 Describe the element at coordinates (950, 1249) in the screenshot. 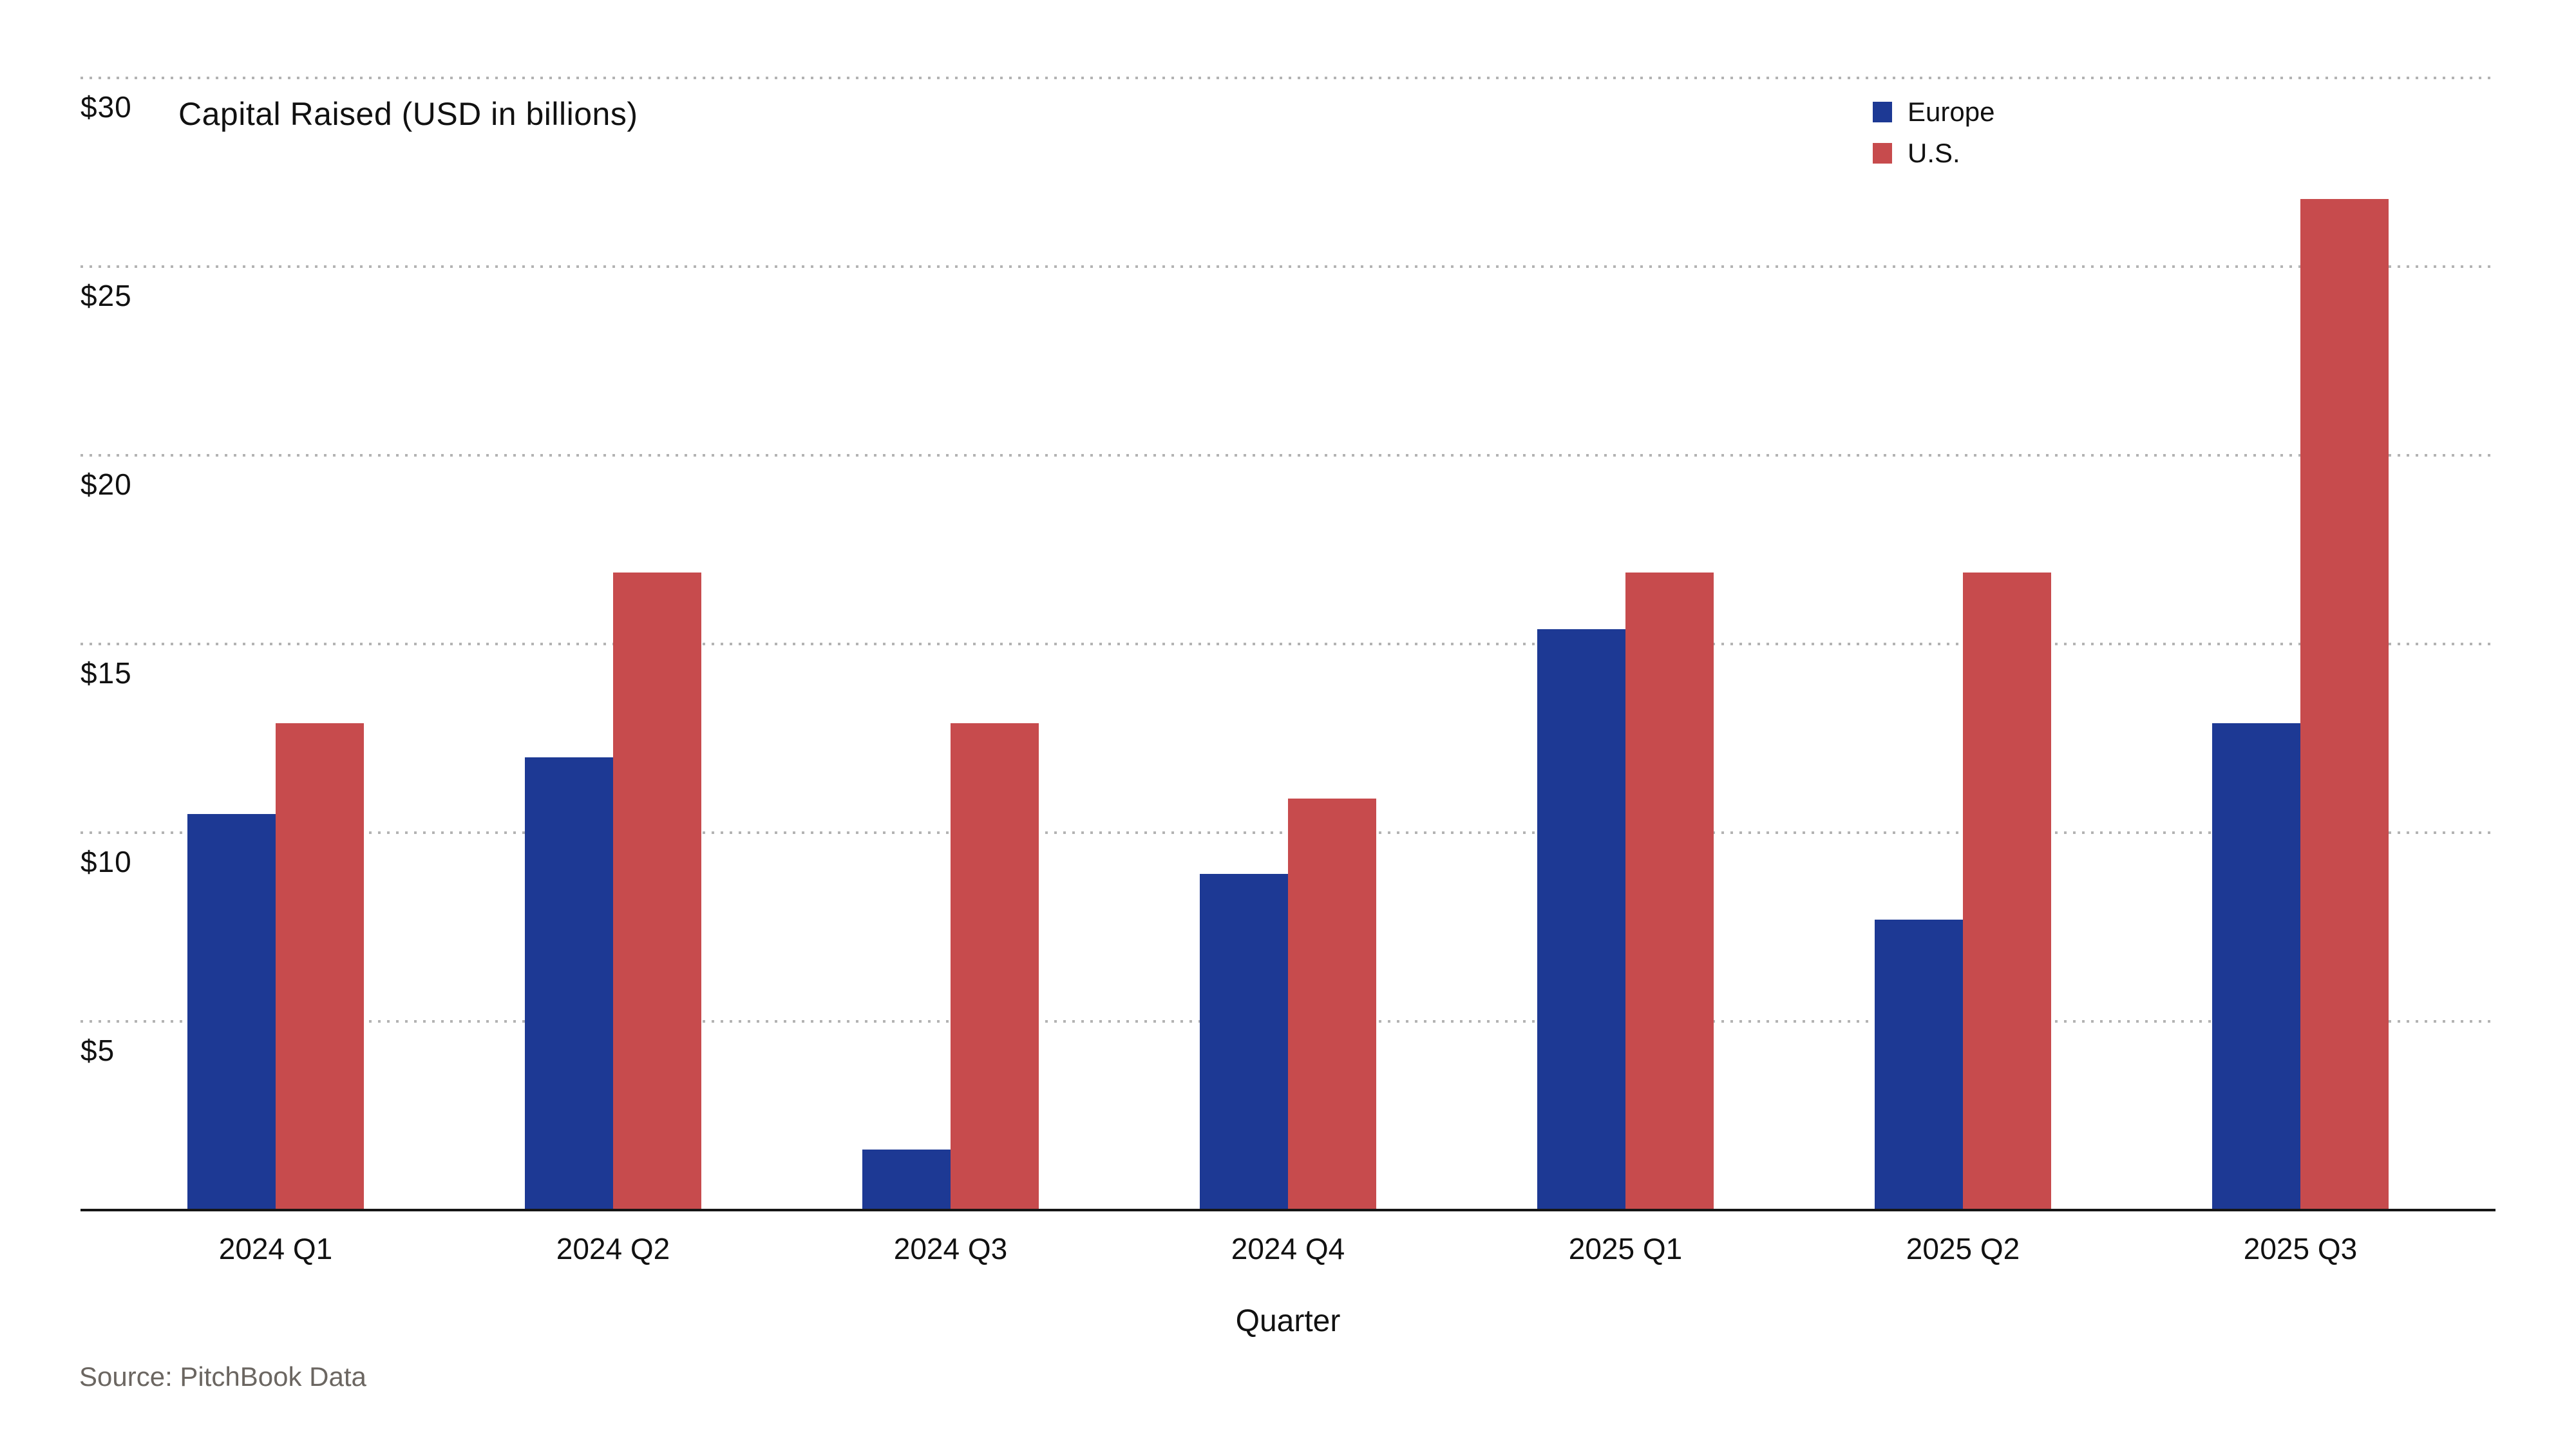

I see `x-tick-label: 2024 Q3` at that location.